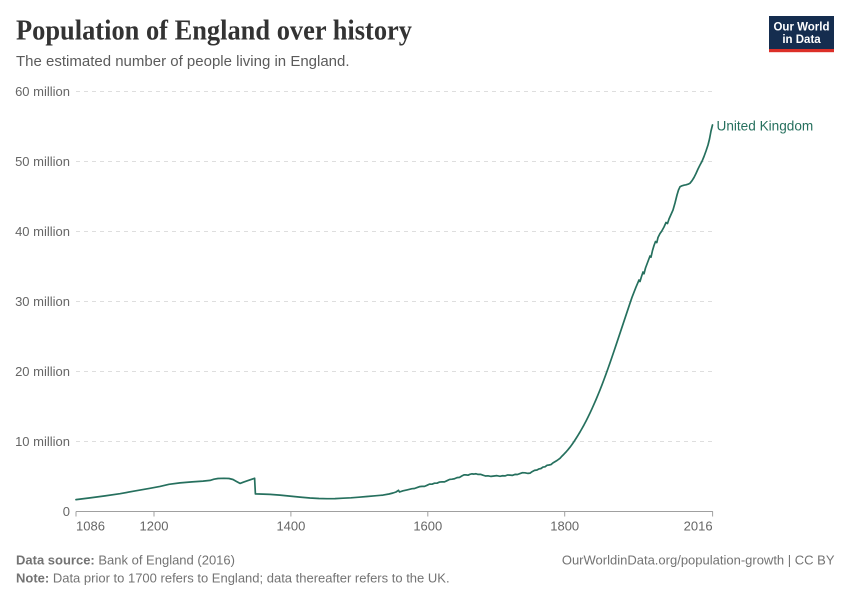 This screenshot has width=850, height=600. What do you see at coordinates (290, 526) in the screenshot?
I see `svg-text: 1400` at bounding box center [290, 526].